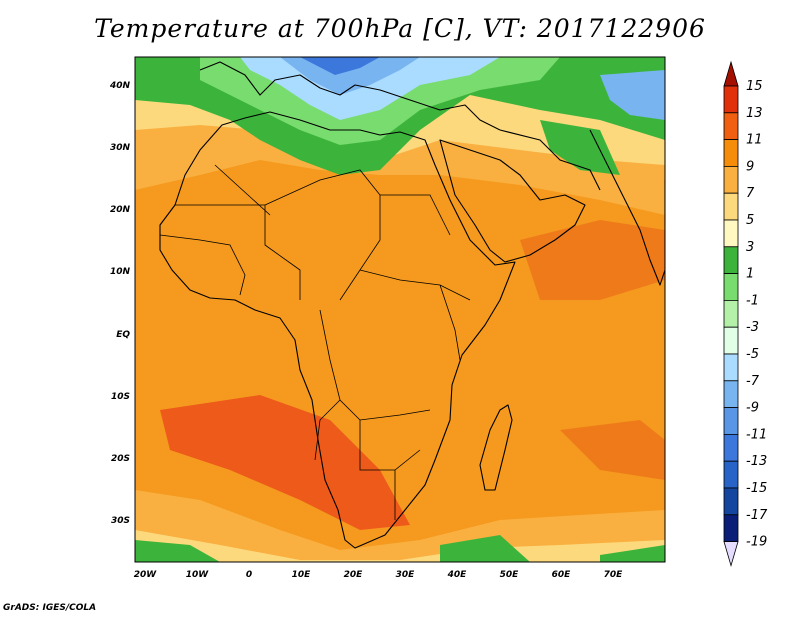 Image resolution: width=800 pixels, height=618 pixels. I want to click on colorbar-bottom-arrow, so click(731, 554).